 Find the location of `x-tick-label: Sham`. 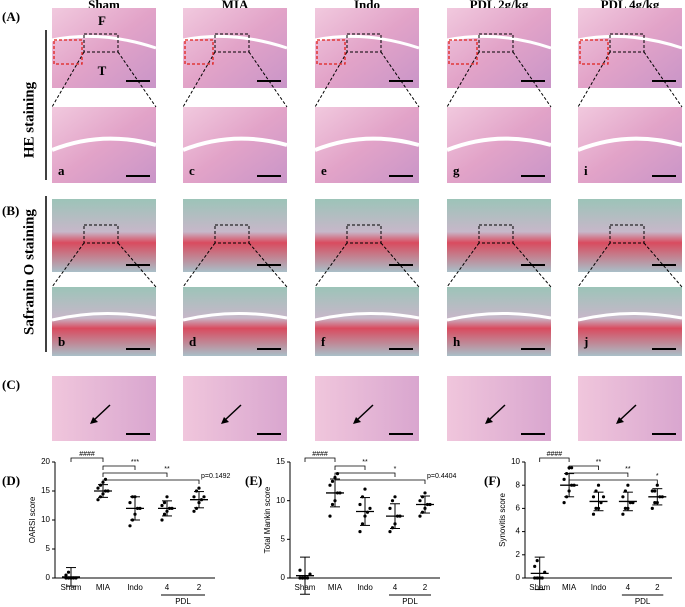

x-tick-label: Sham is located at coordinates (71, 587).